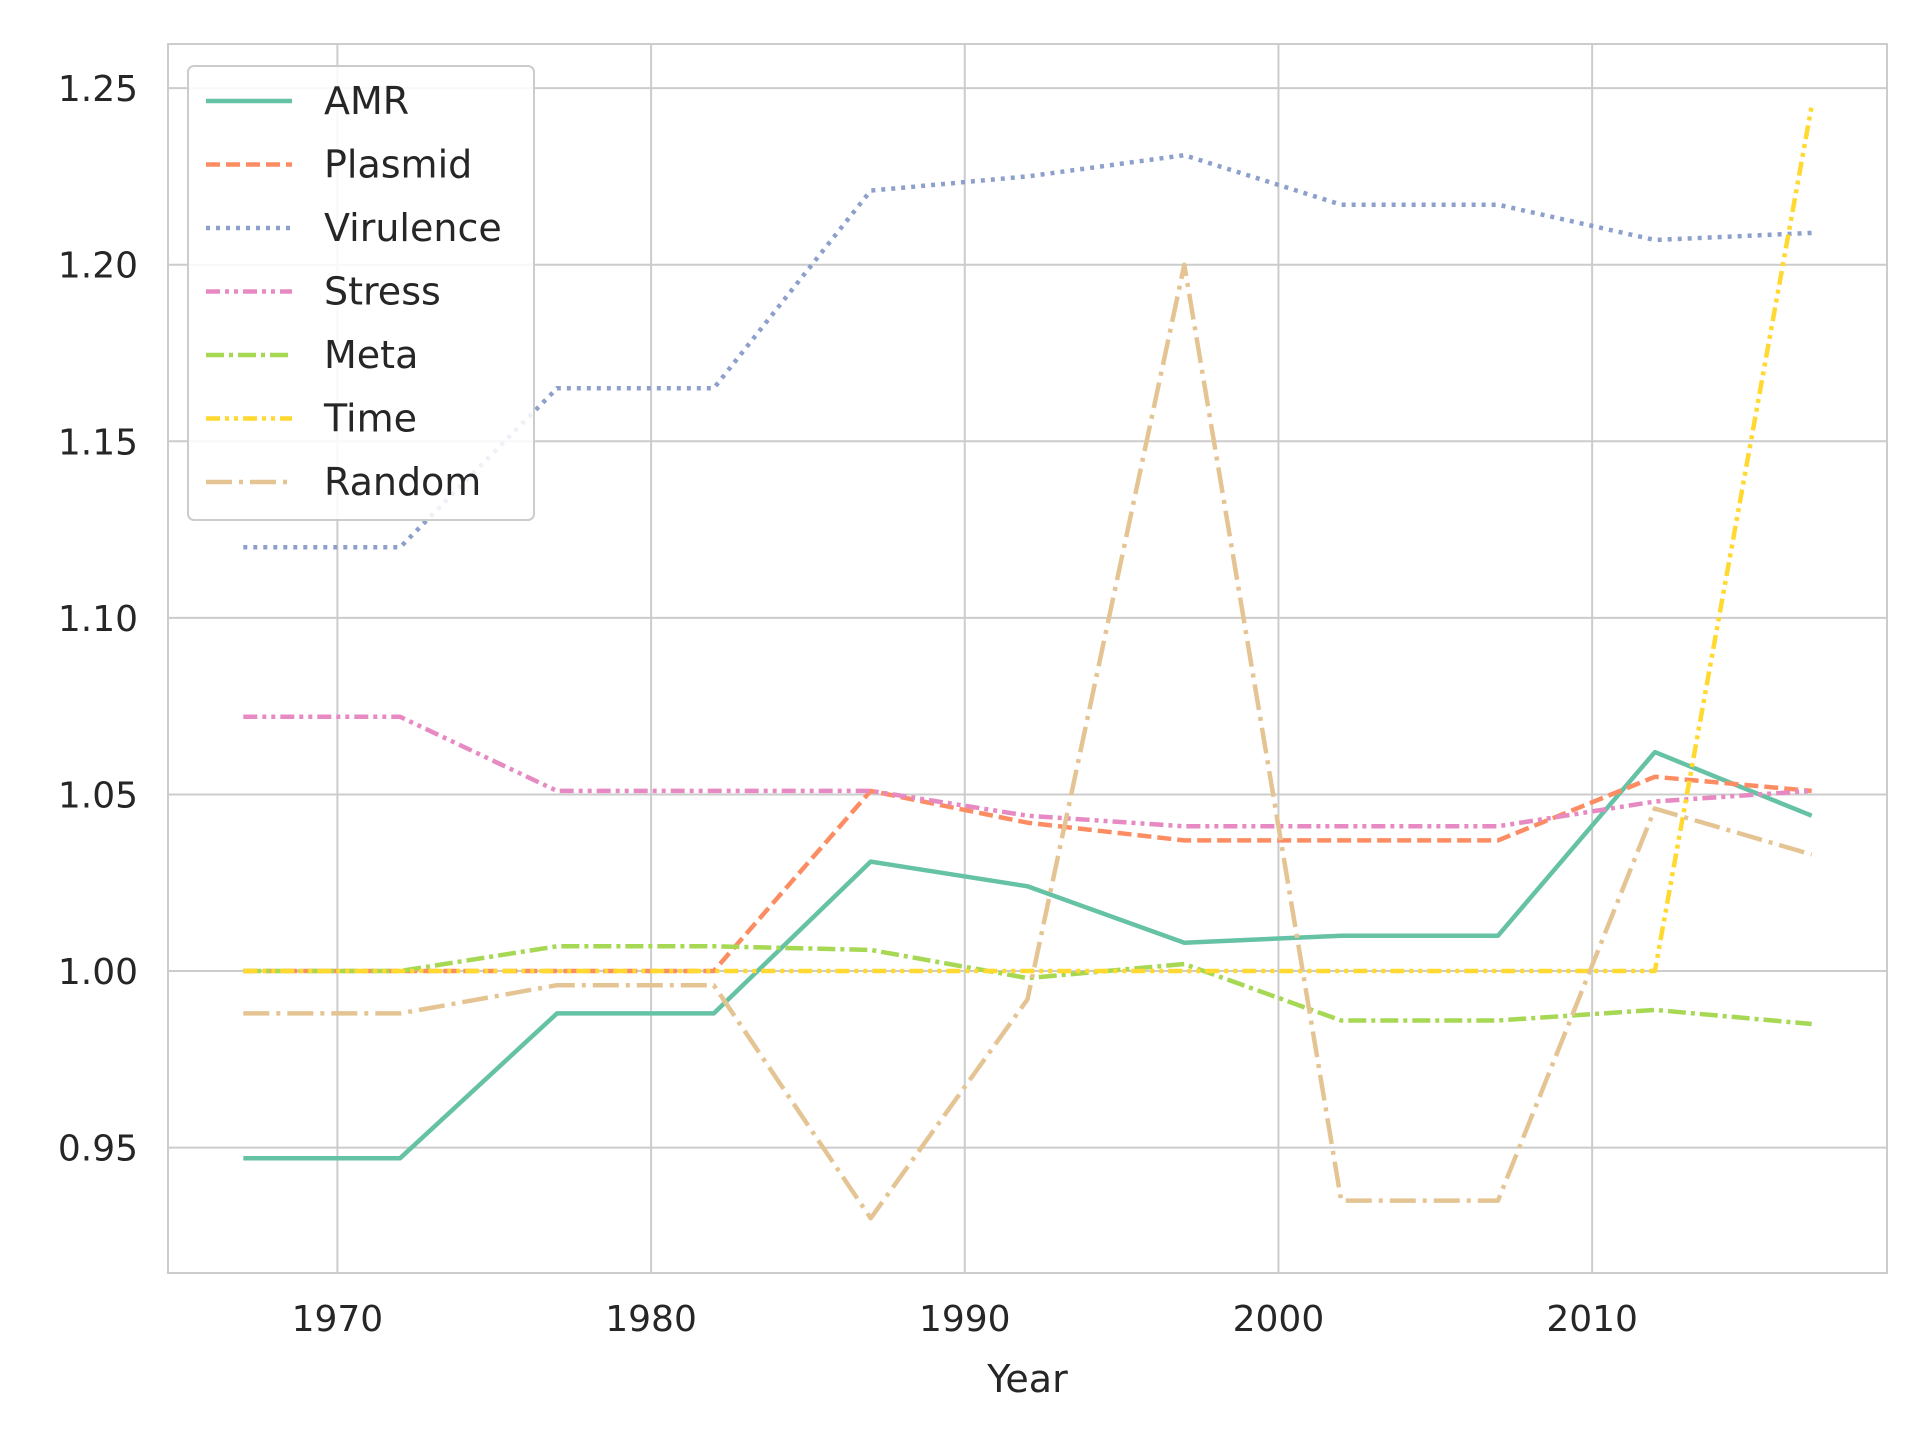  I want to click on y-tick-label: 1.10, so click(98, 619).